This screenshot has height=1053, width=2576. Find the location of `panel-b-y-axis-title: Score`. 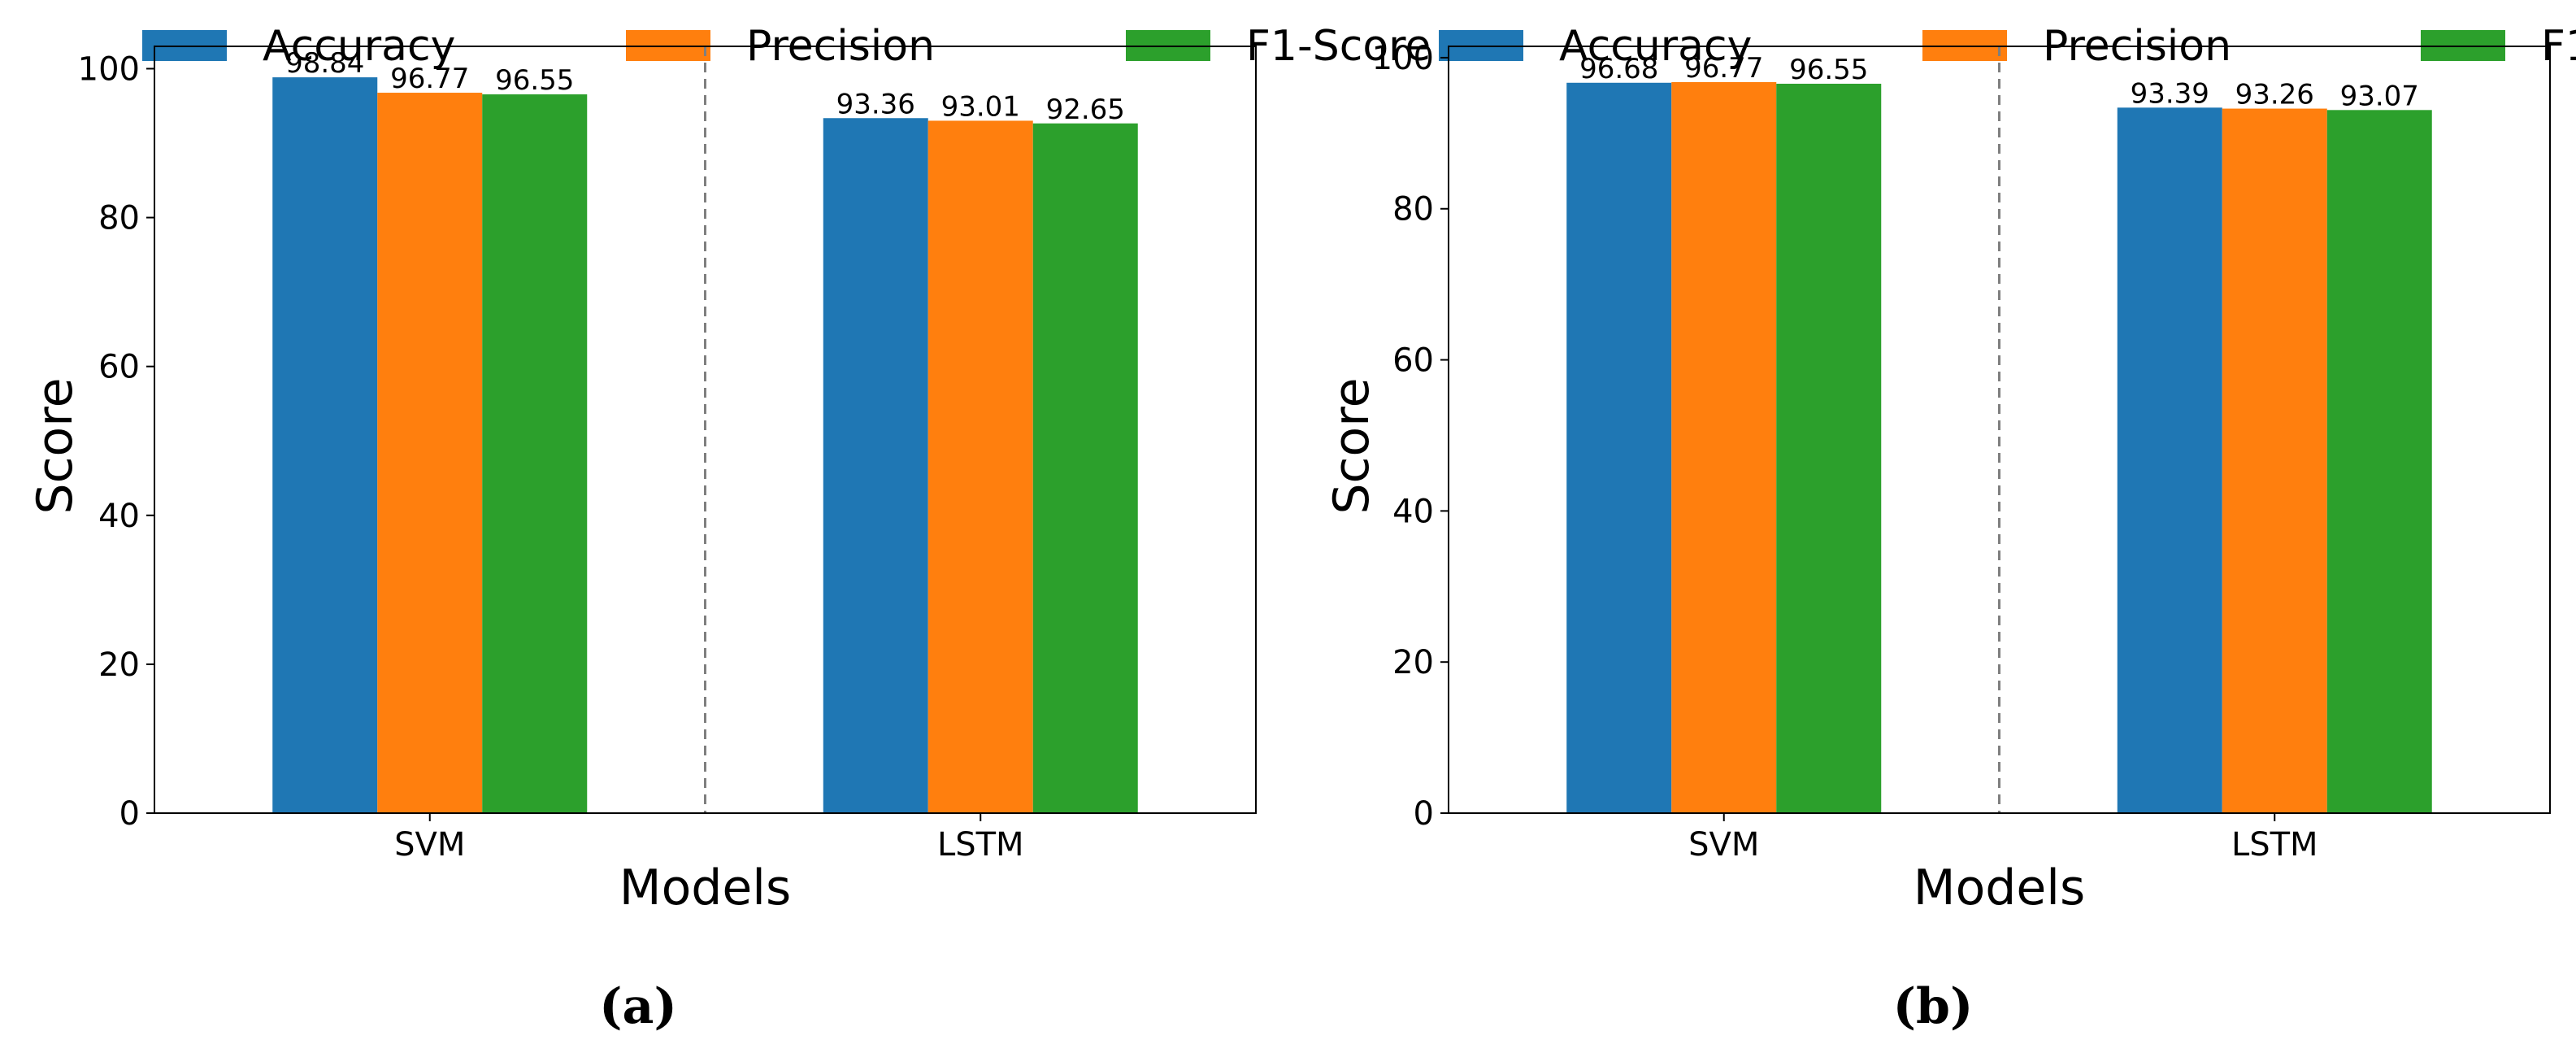

panel-b-y-axis-title: Score is located at coordinates (1351, 445).